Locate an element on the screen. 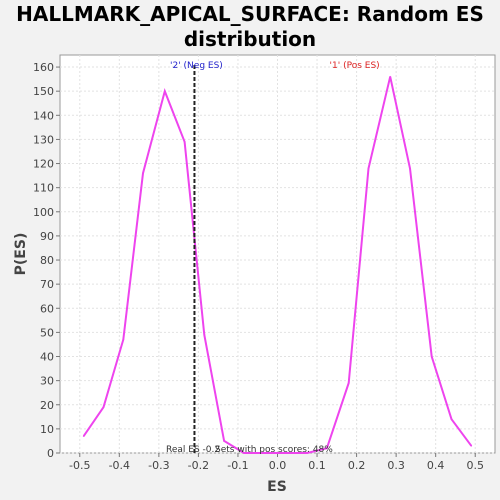  y-tick-label: 150 is located at coordinates (43, 91).